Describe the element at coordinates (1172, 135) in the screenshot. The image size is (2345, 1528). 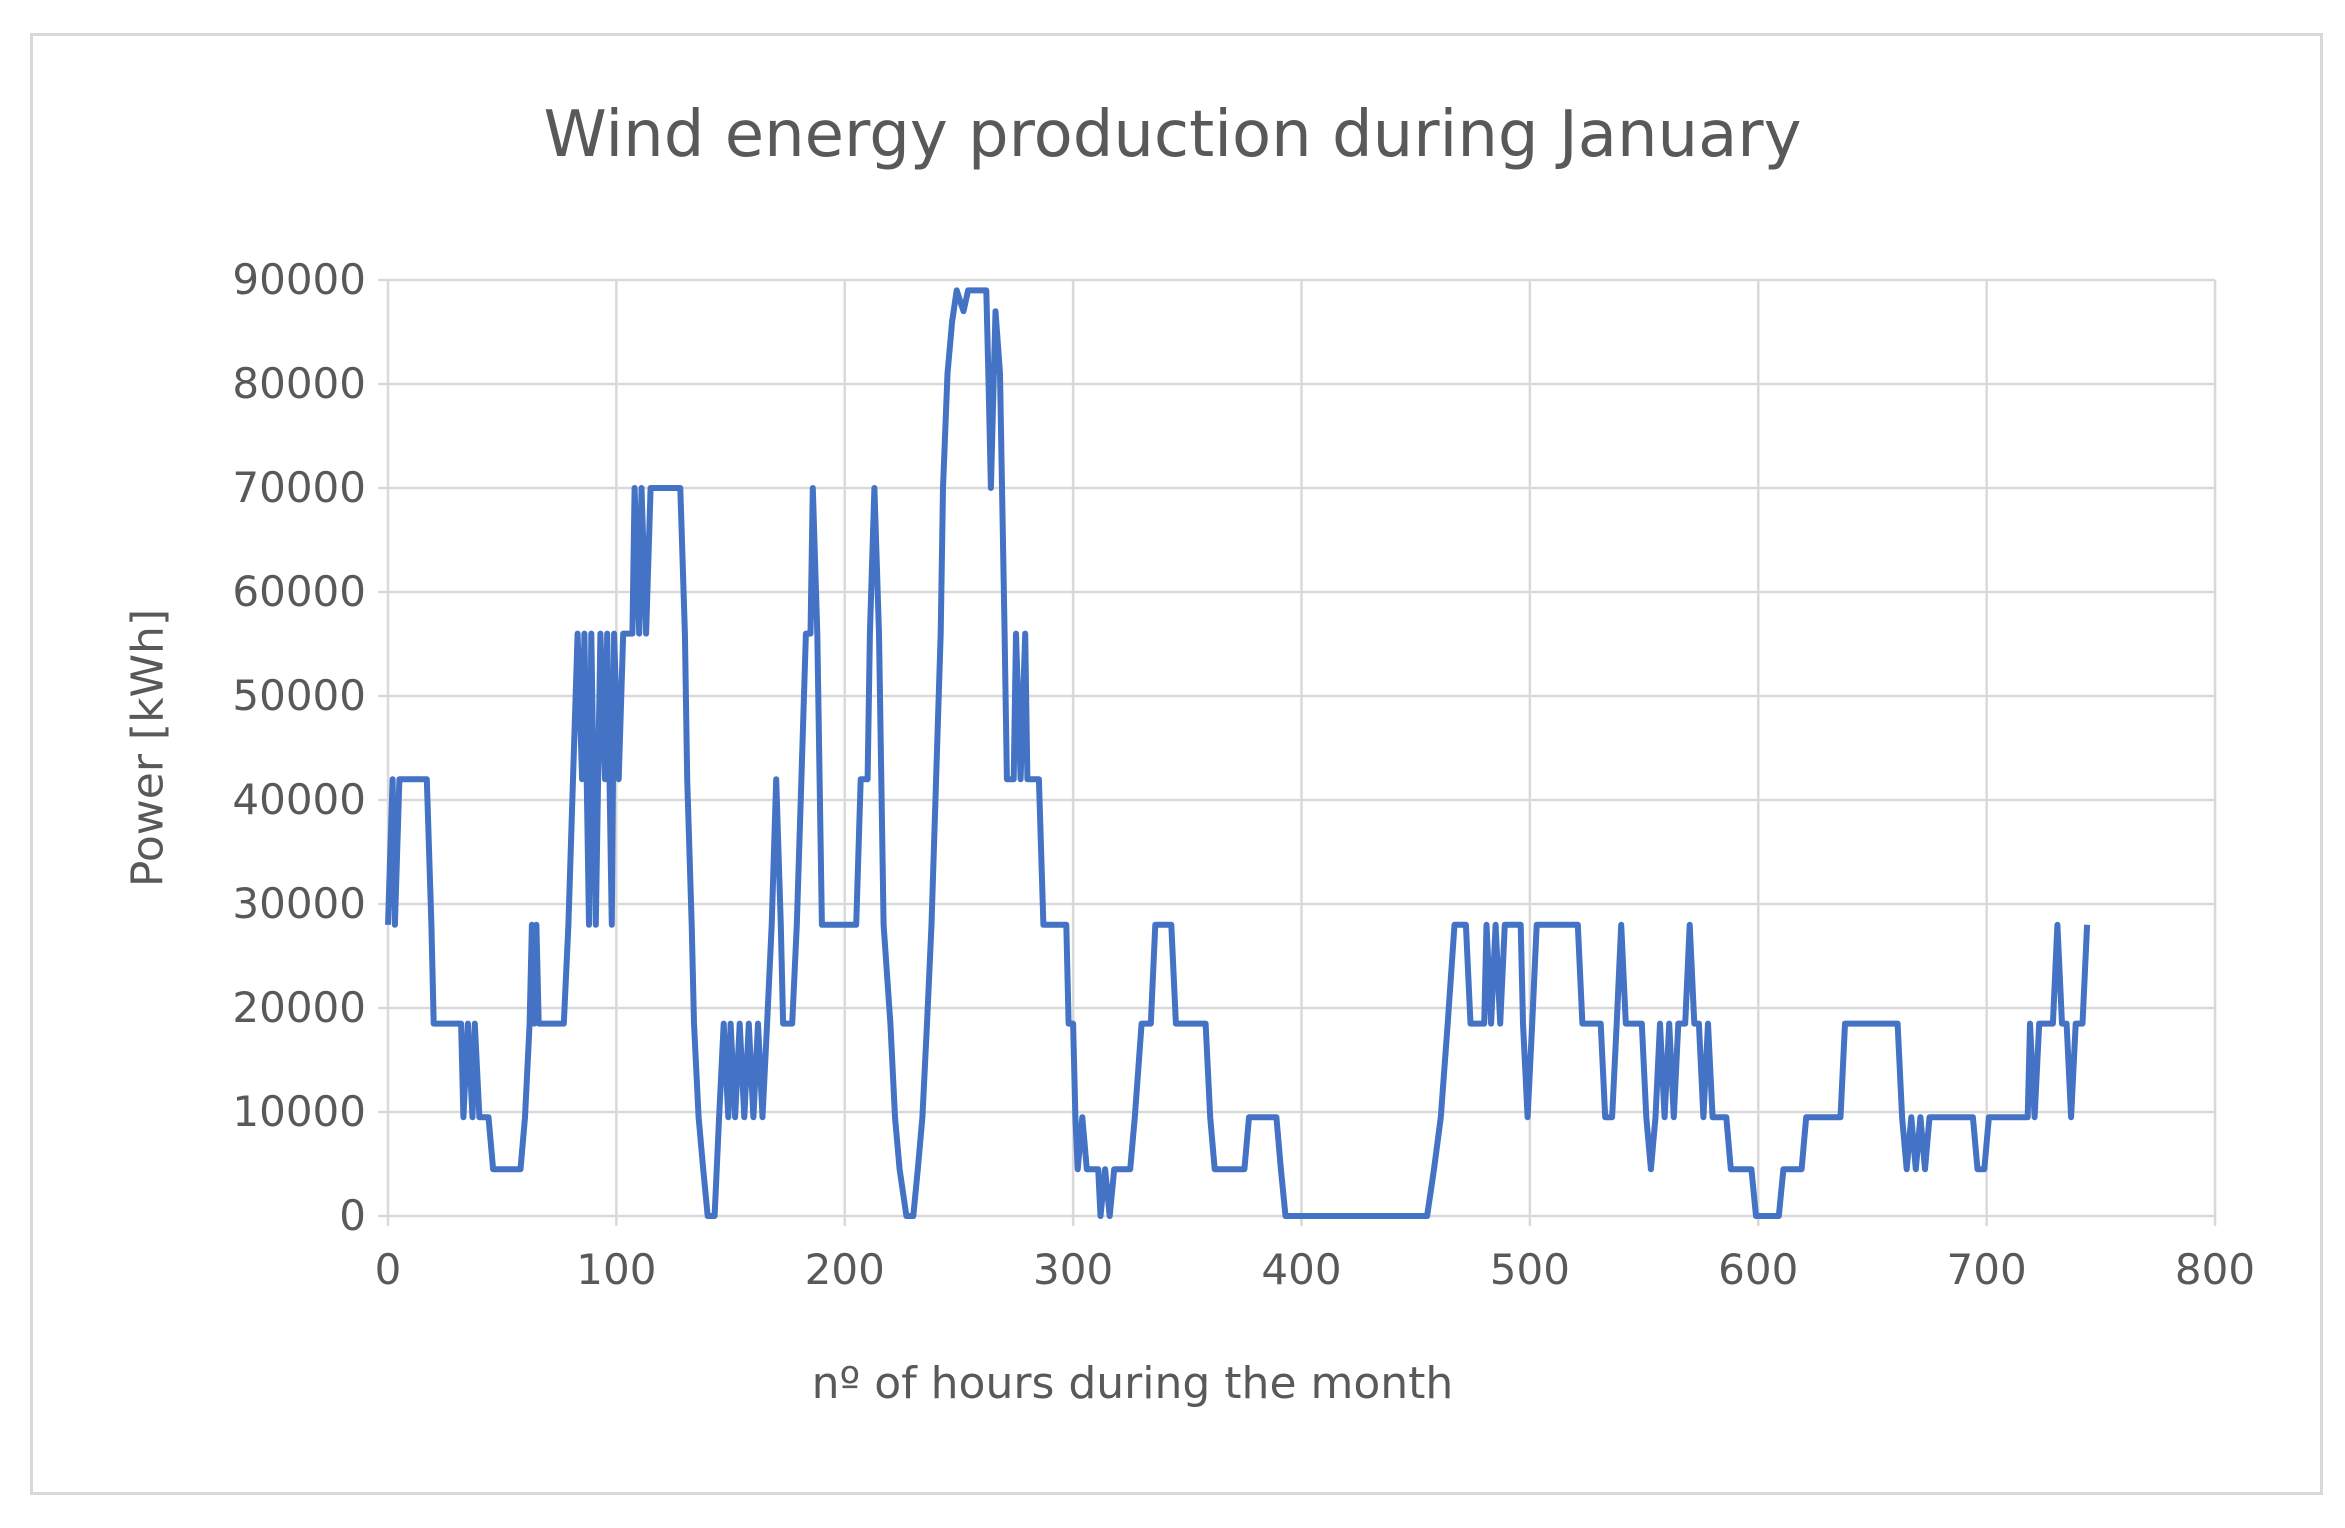
I see `chart-title: Wind energy production during January` at that location.